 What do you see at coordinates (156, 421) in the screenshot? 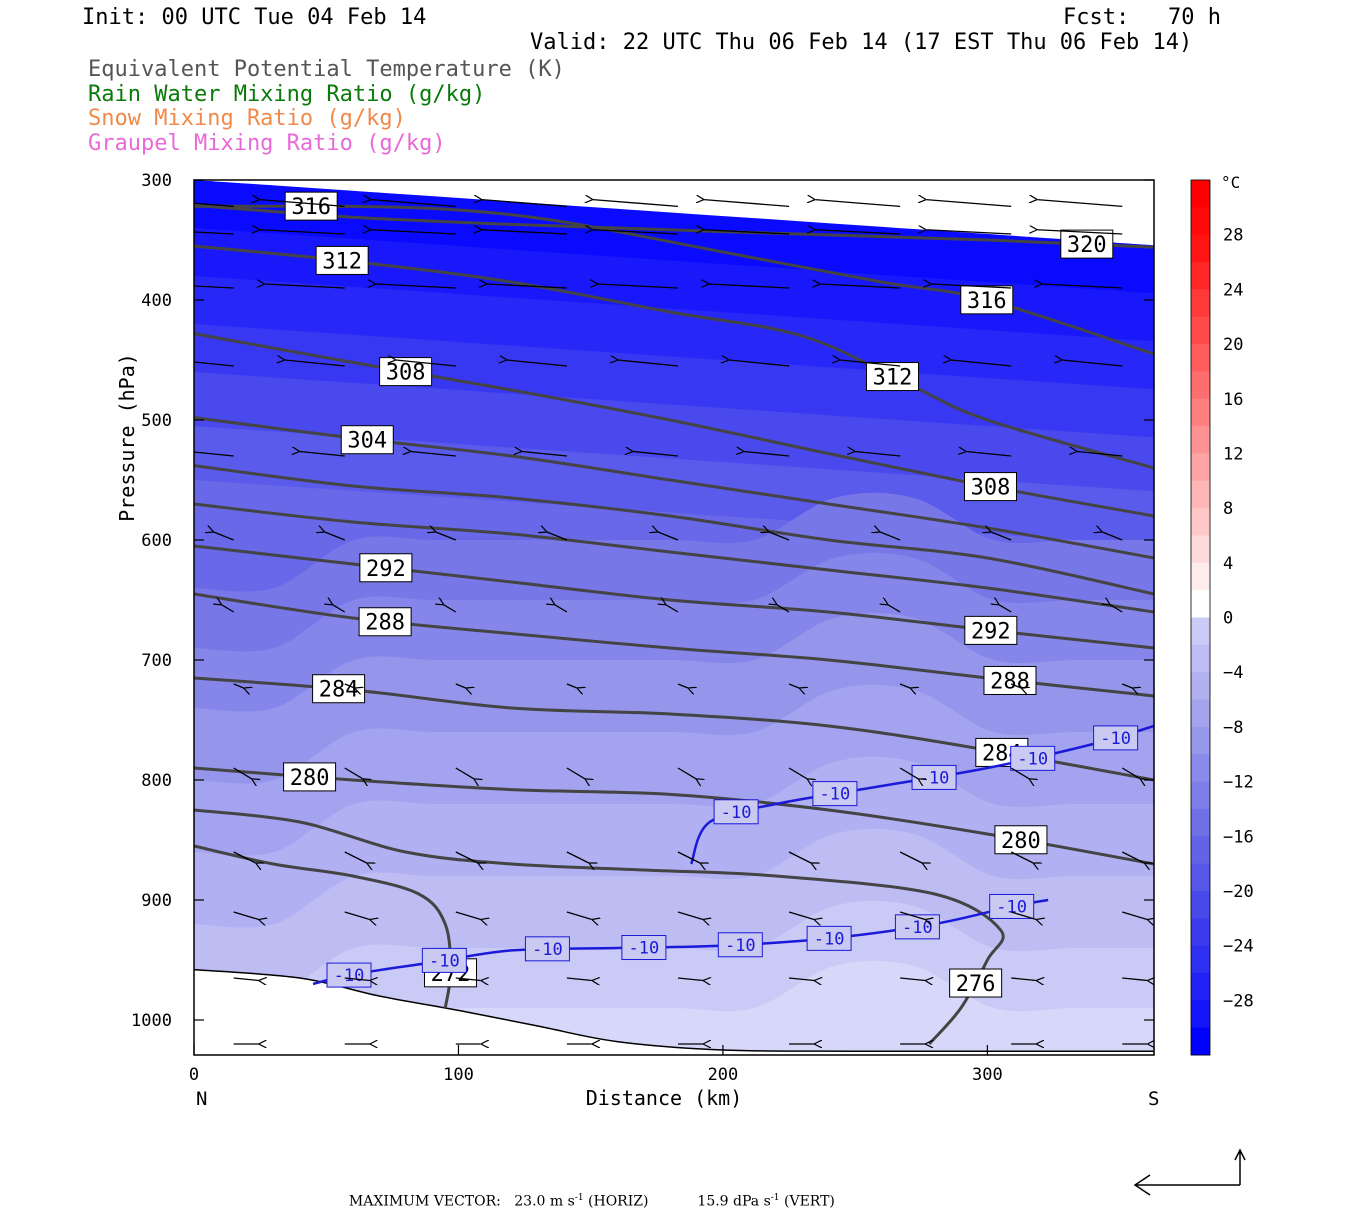
I see `y-tick-label: 500` at bounding box center [156, 421].